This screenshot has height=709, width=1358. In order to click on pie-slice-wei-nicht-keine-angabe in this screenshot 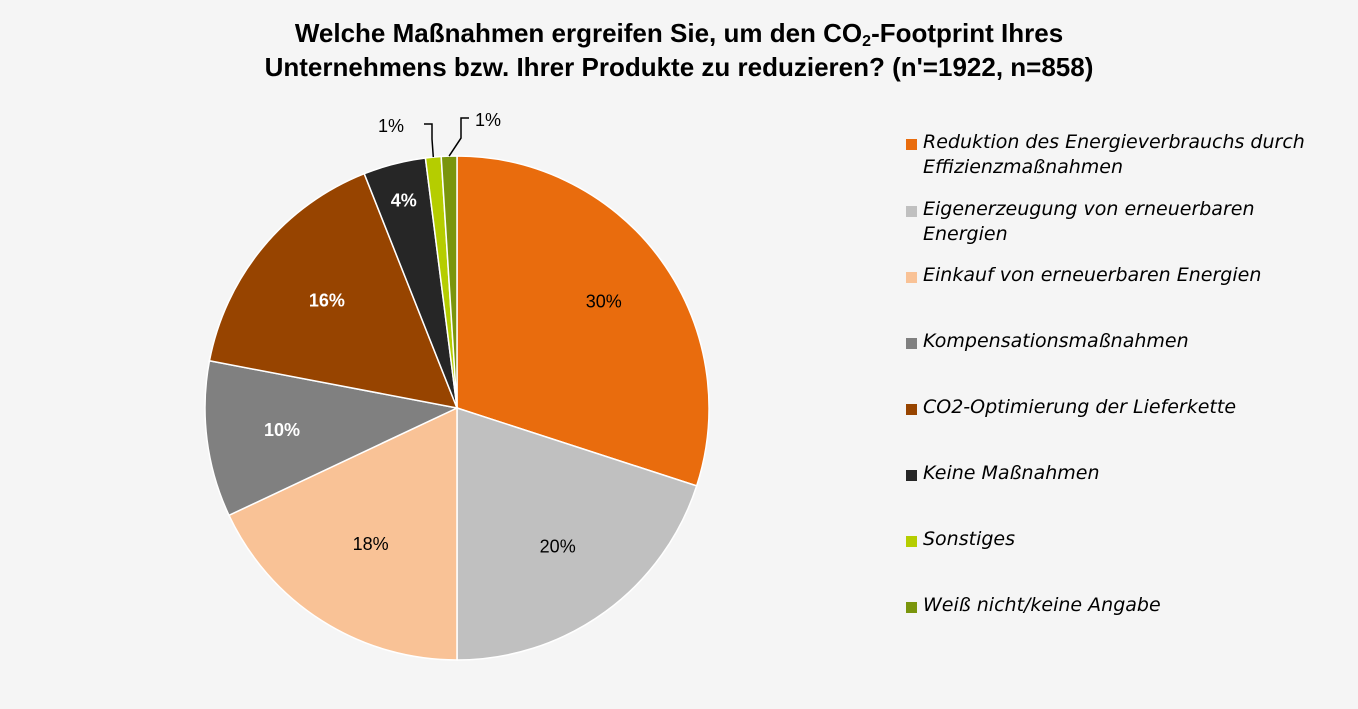, I will do `click(449, 282)`.